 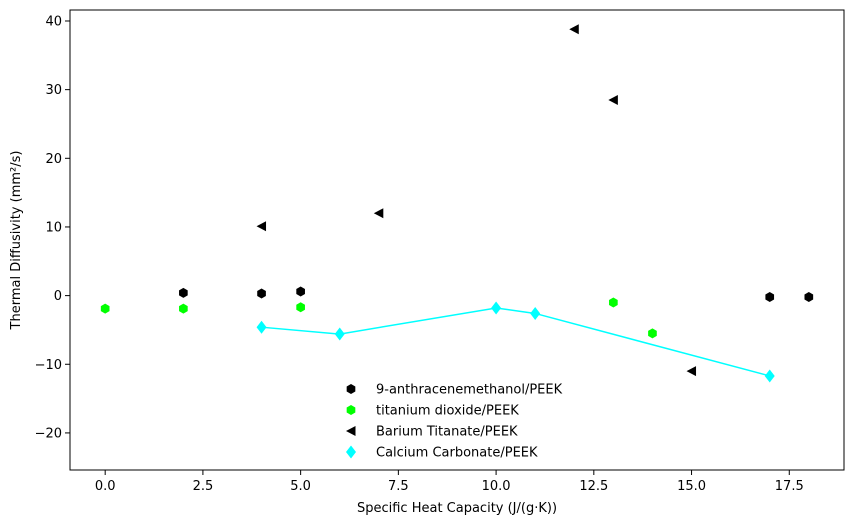 What do you see at coordinates (53, 227) in the screenshot?
I see `y-tick-label: 10` at bounding box center [53, 227].